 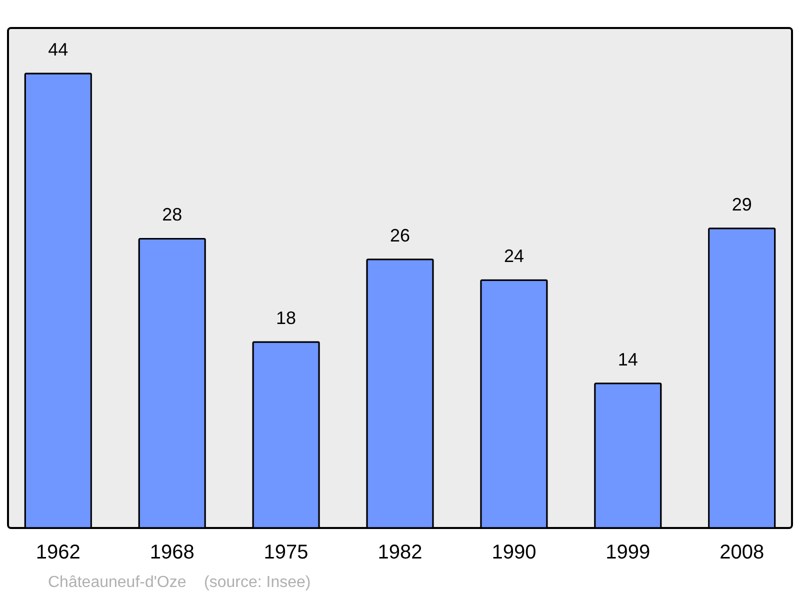 I want to click on x-tick-label: 1999, so click(x=628, y=553).